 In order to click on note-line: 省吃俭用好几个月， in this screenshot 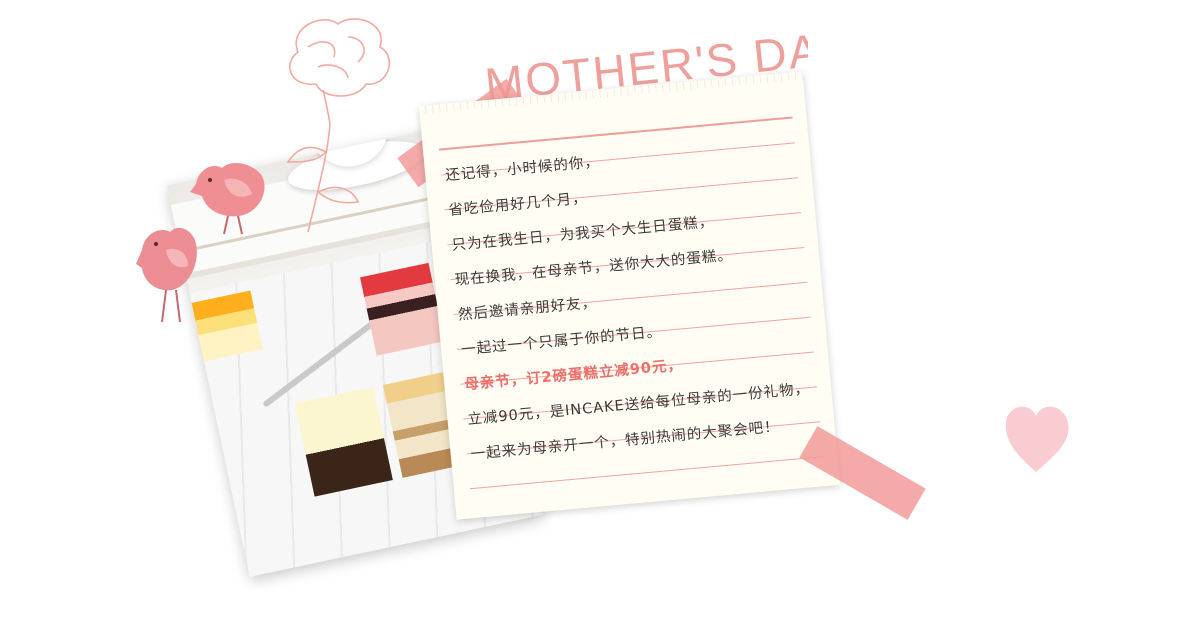, I will do `click(518, 205)`.